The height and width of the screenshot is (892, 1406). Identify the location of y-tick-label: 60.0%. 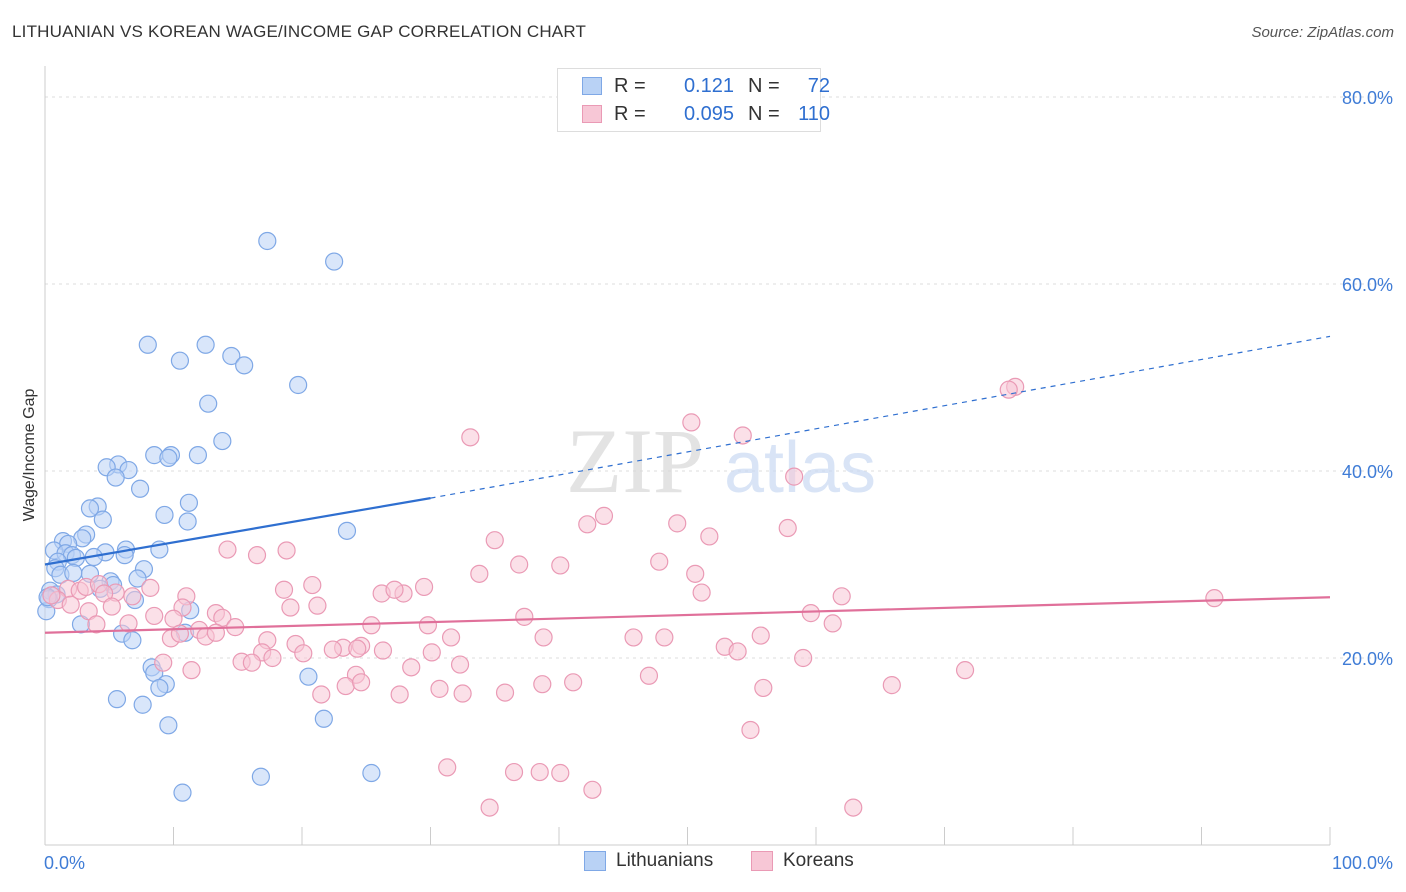
(1367, 285).